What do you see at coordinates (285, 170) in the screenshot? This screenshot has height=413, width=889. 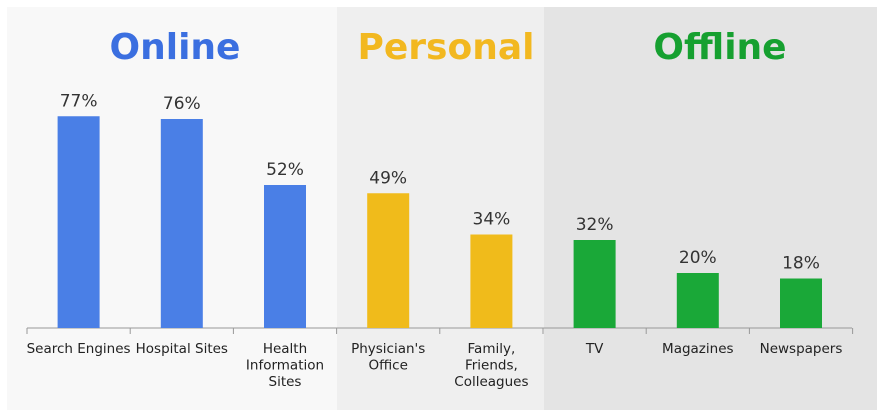 I see `value-label: 52%` at bounding box center [285, 170].